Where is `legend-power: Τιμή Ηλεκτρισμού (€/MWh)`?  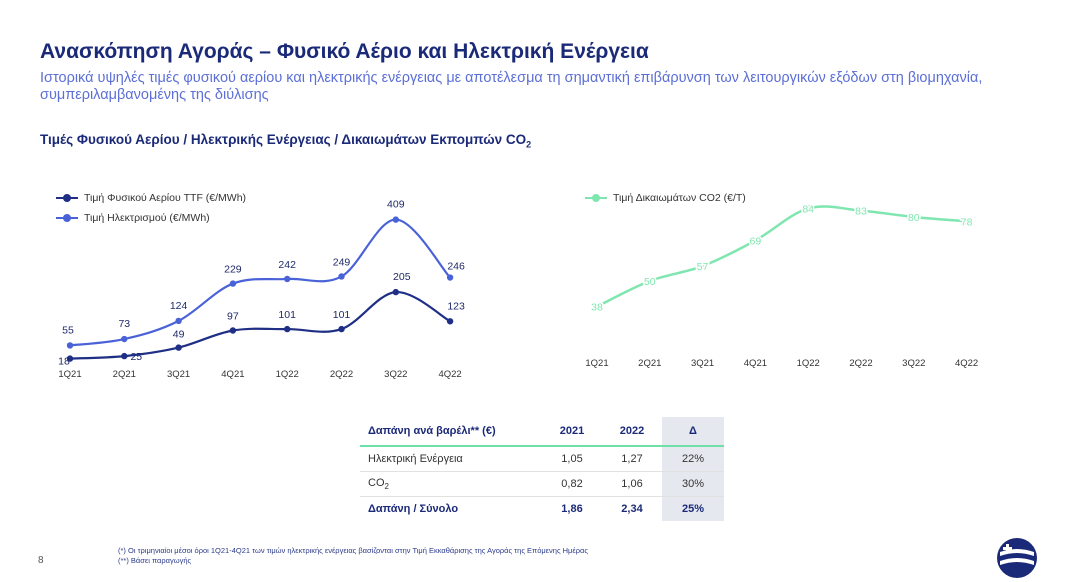
legend-power: Τιμή Ηλεκτρισμού (€/MWh) is located at coordinates (133, 218).